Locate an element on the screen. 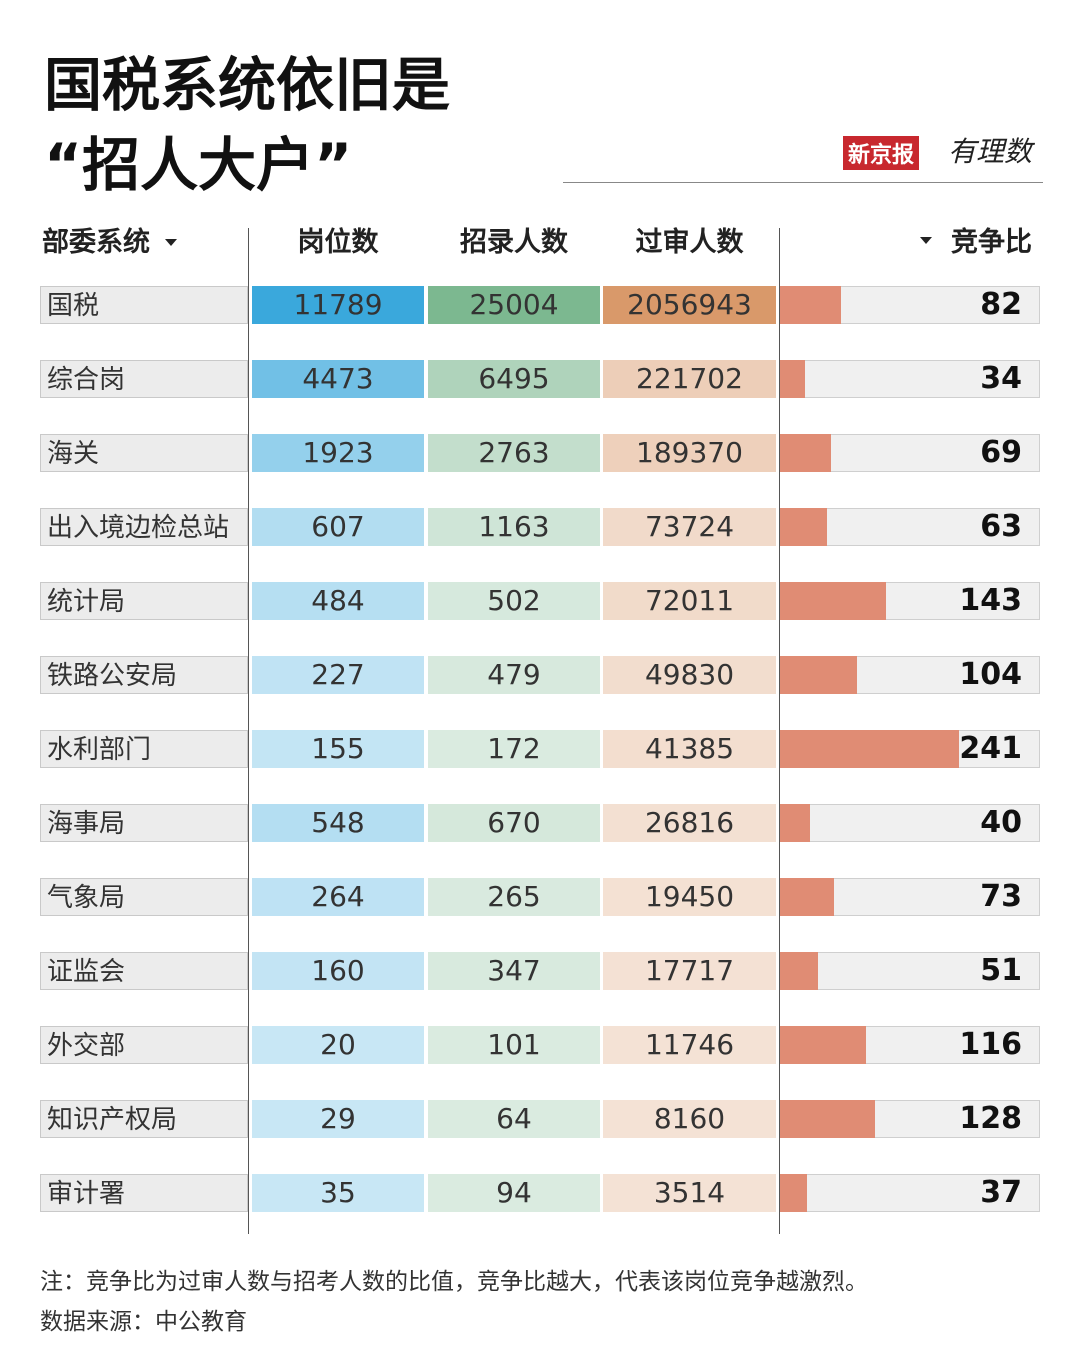 The width and height of the screenshot is (1080, 1369). table-cell: 73724 is located at coordinates (689, 527).